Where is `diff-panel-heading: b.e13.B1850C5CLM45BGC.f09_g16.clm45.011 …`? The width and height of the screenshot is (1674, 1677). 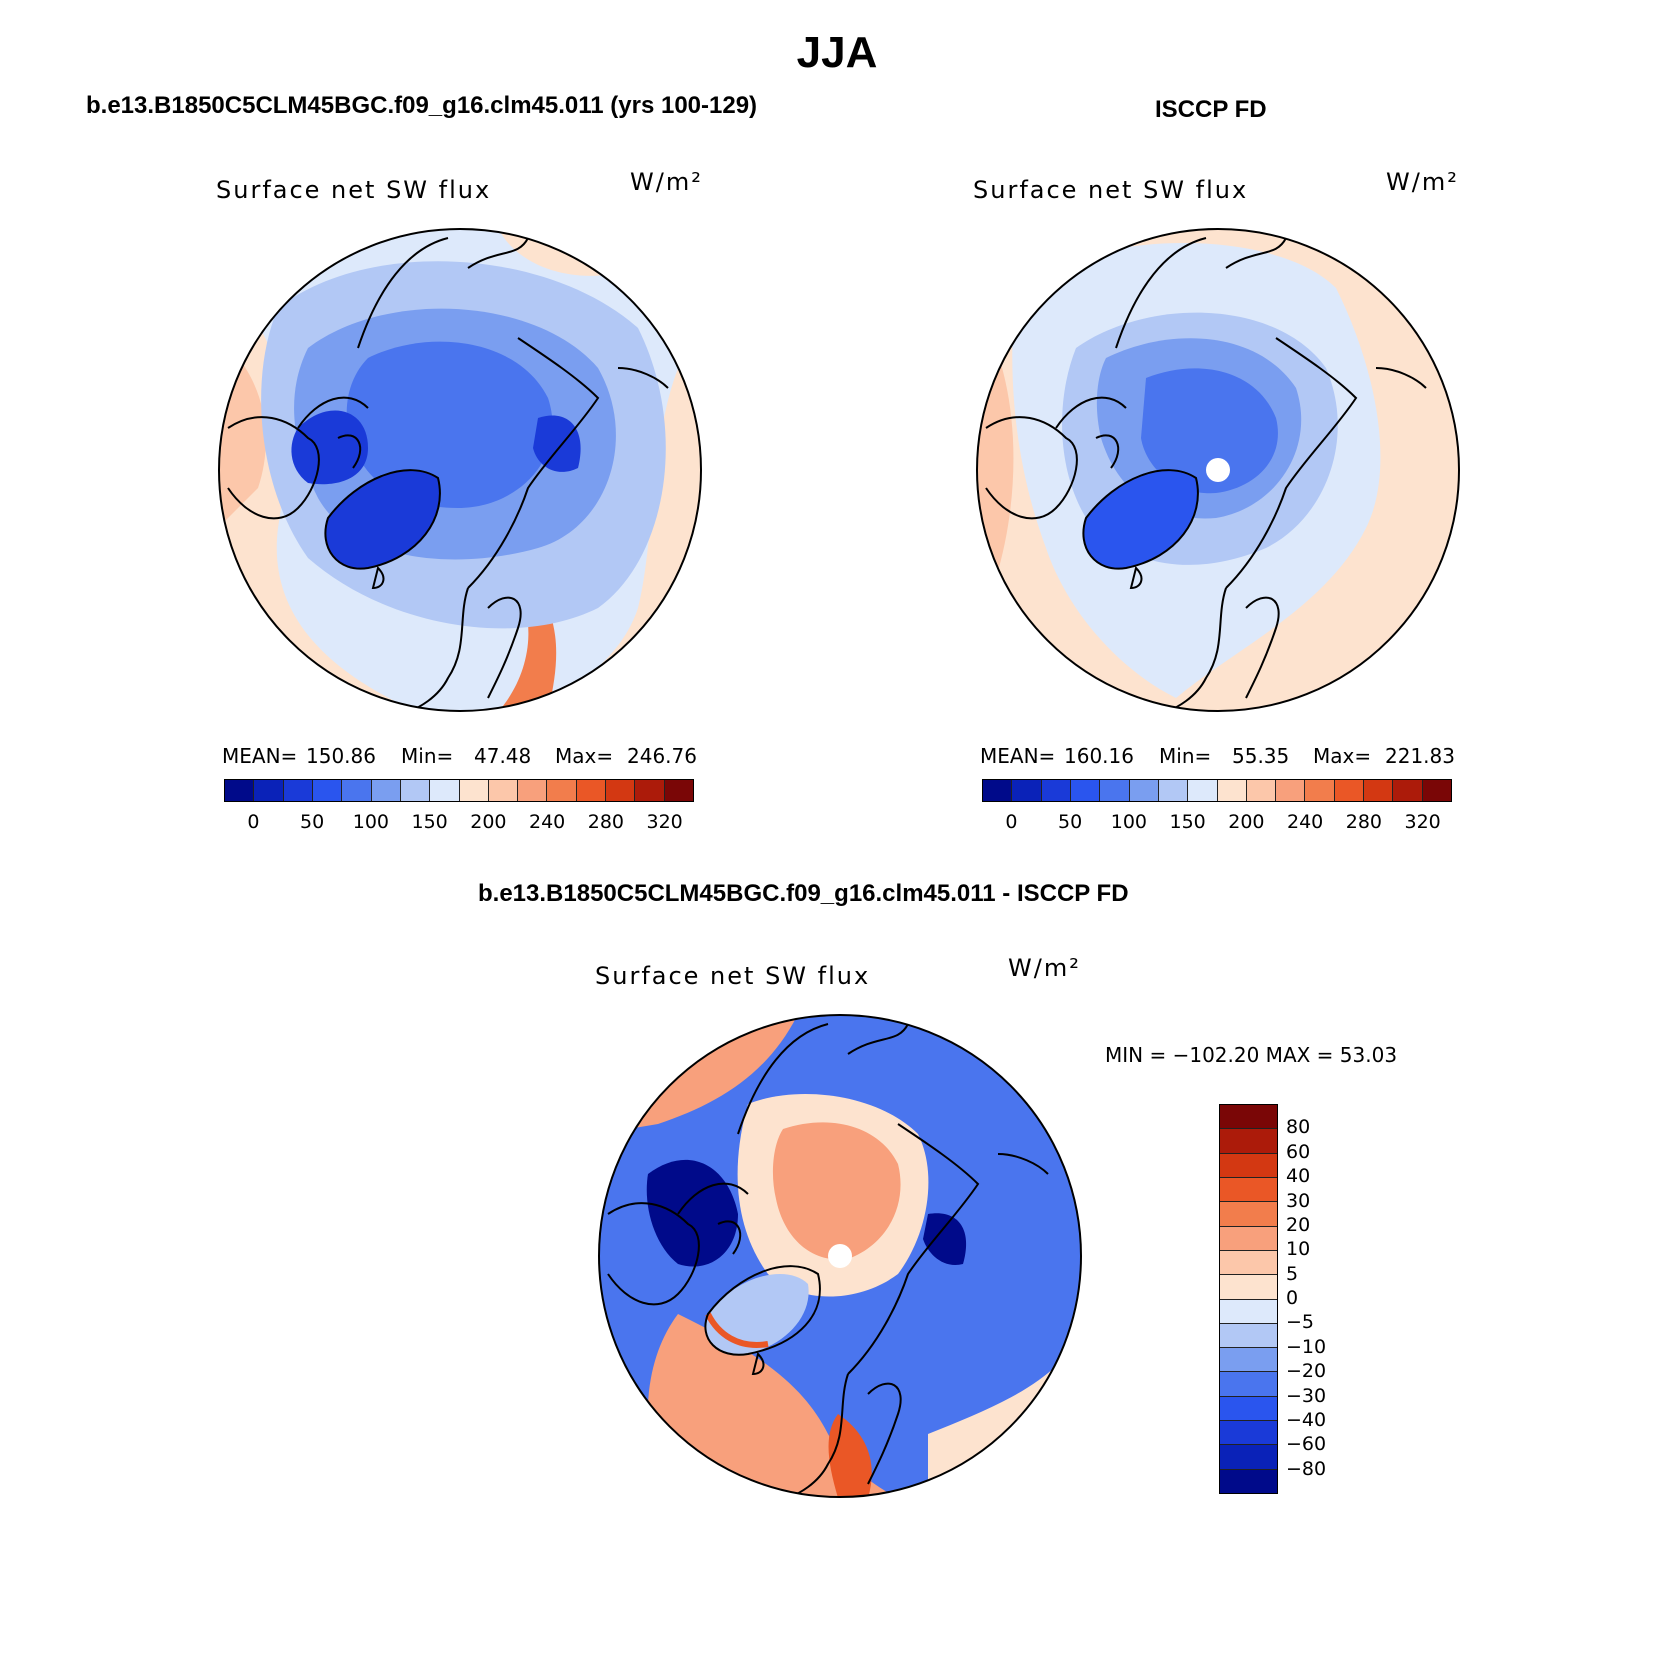
diff-panel-heading: b.e13.B1850C5CLM45BGC.f09_g16.clm45.011 … is located at coordinates (803, 893).